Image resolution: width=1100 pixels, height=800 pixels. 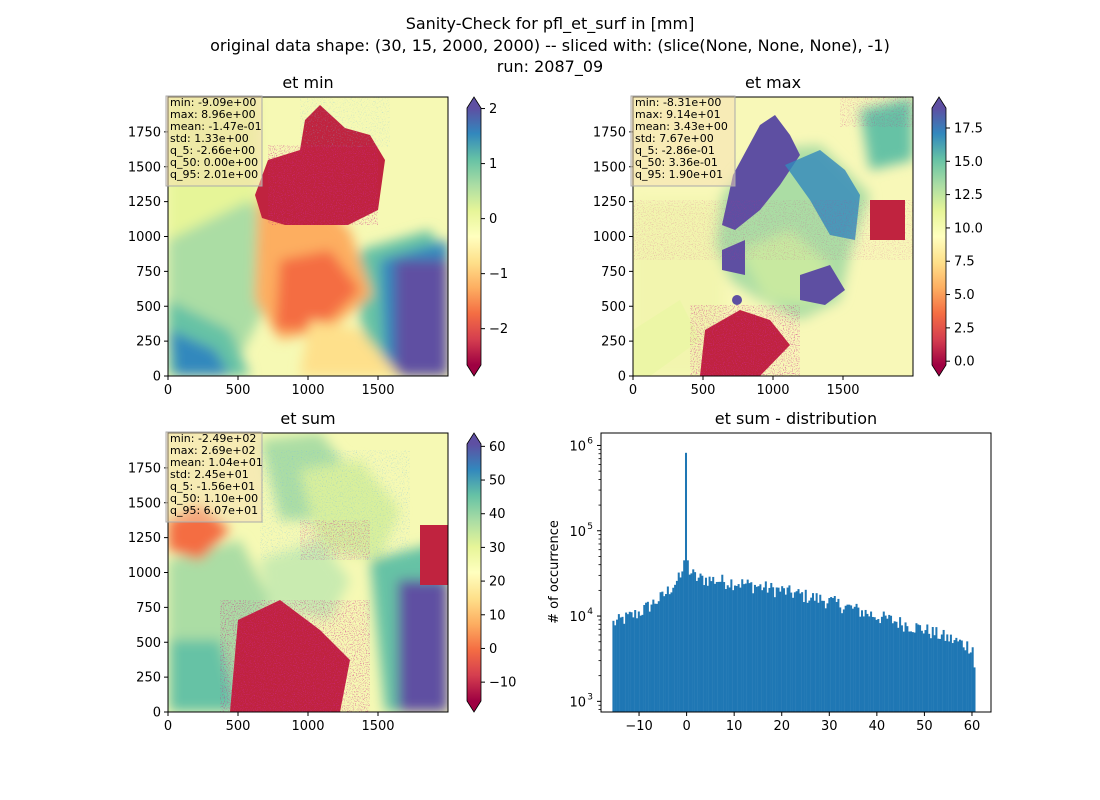 What do you see at coordinates (497, 447) in the screenshot?
I see `colorbar-tick-label: 60` at bounding box center [497, 447].